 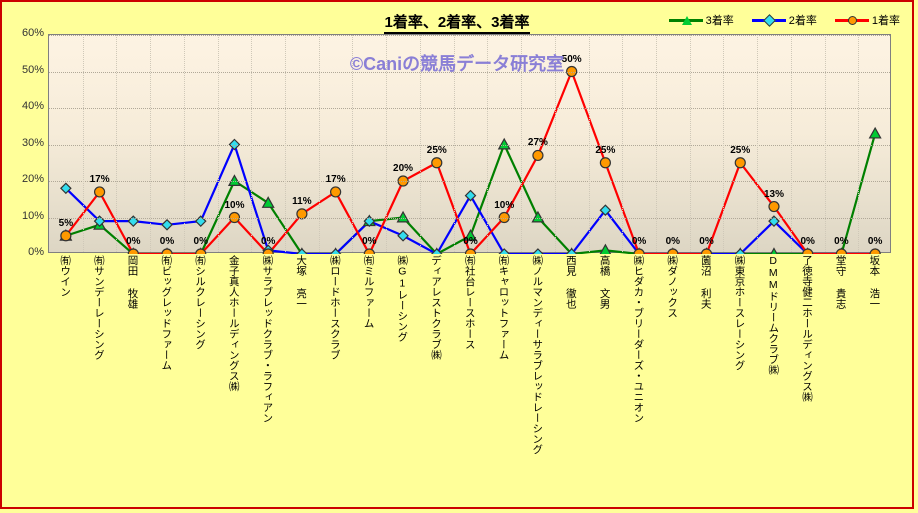 What do you see at coordinates (36, 252) in the screenshot?
I see `y-axis-tick-label: 0%` at bounding box center [36, 252].